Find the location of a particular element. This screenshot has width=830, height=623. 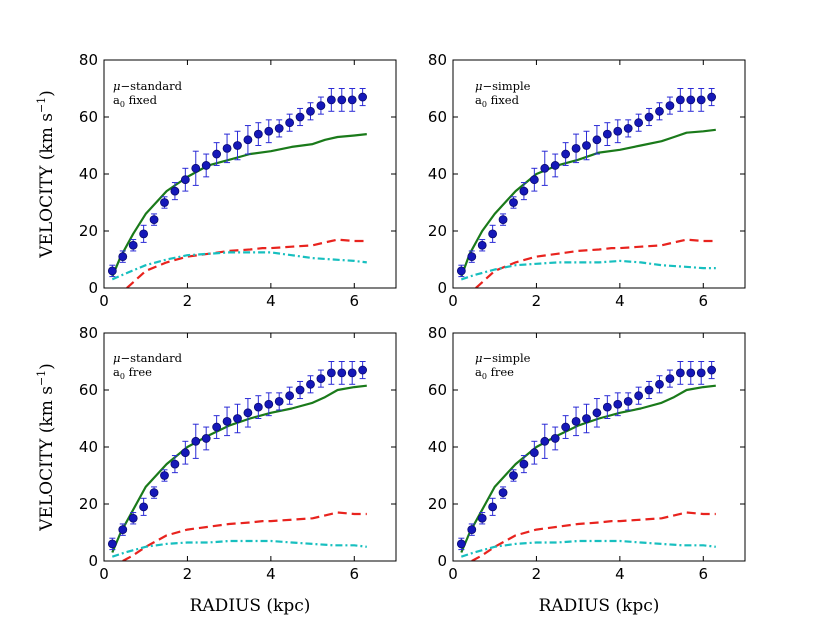

annotation-mu-line: μ−standard is located at coordinates (148, 358).